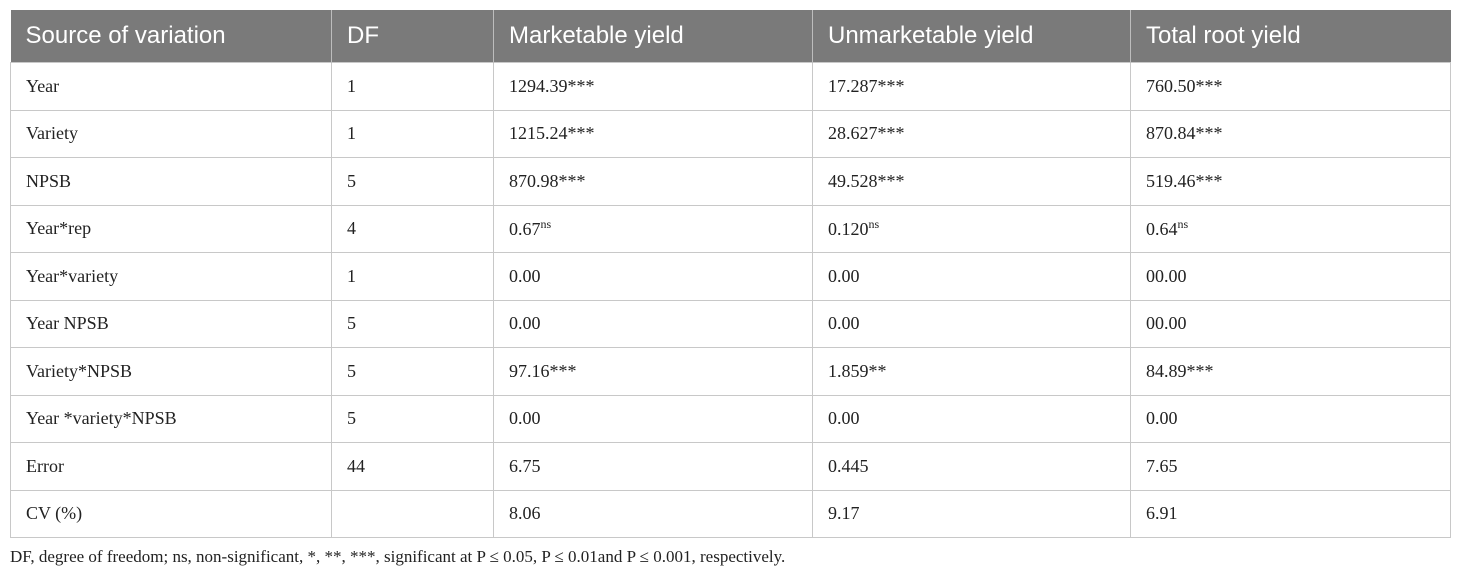 The width and height of the screenshot is (1460, 579). I want to click on header-cell: Marketable yield, so click(653, 36).